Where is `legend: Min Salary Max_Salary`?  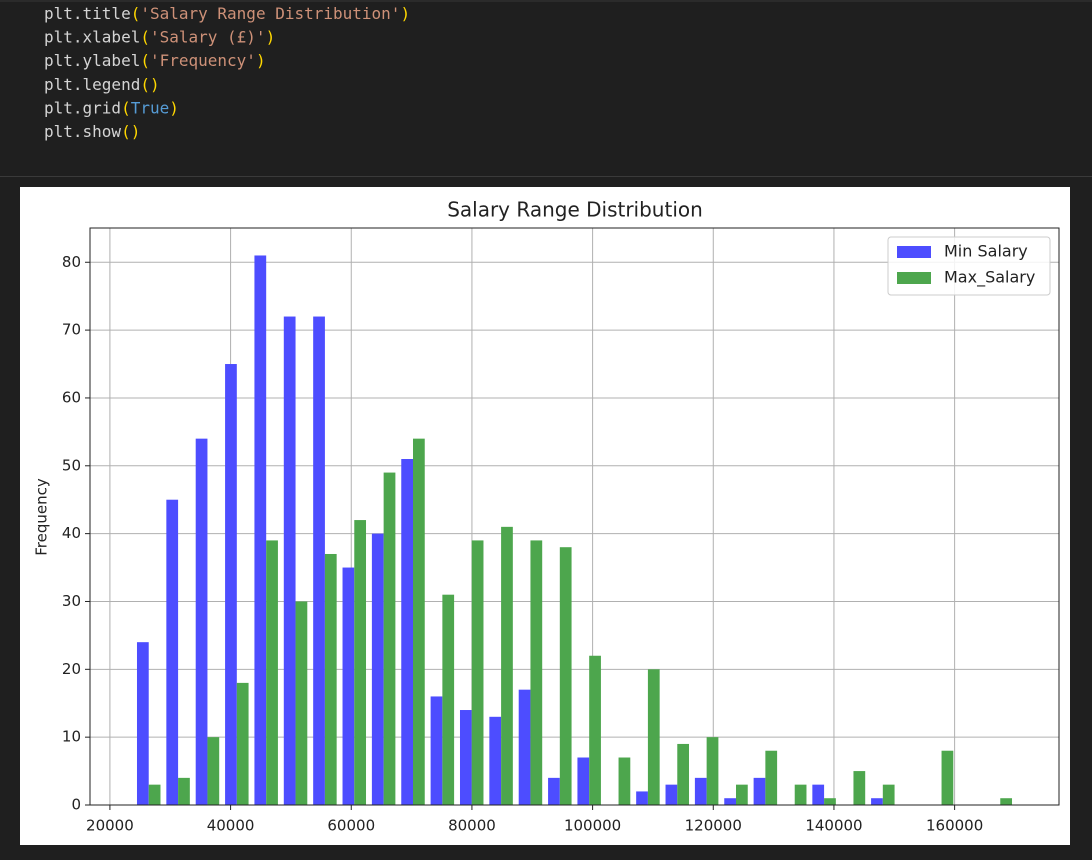 legend: Min Salary Max_Salary is located at coordinates (969, 266).